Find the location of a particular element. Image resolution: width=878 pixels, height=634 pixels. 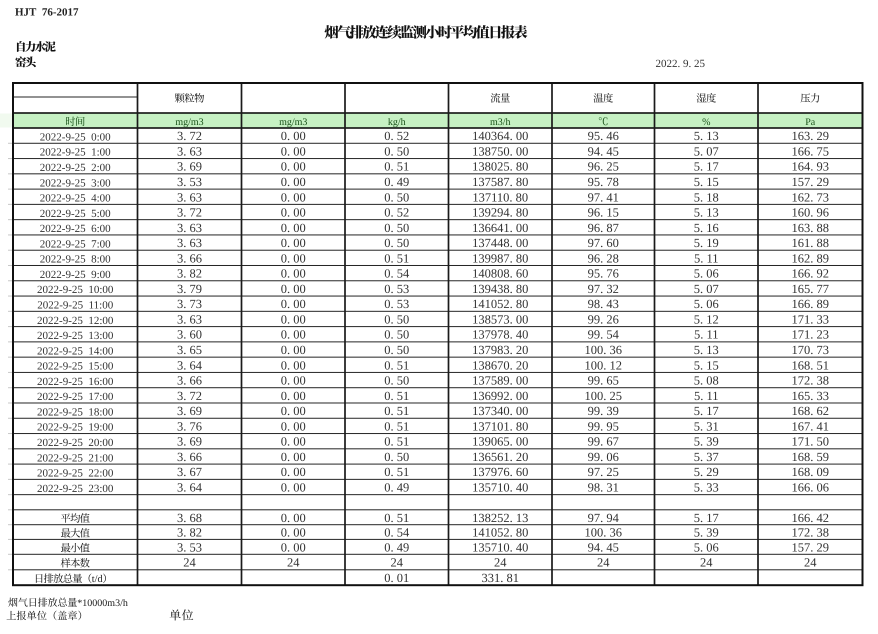

svg-text: 97. 94 is located at coordinates (604, 518).